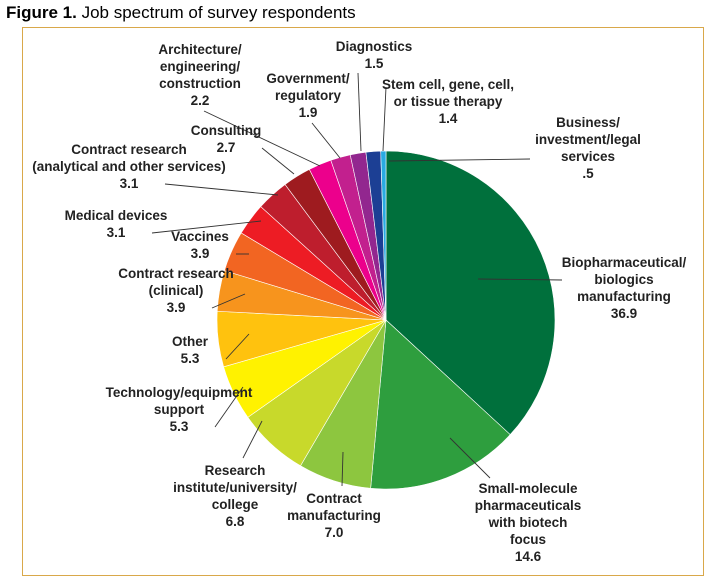  What do you see at coordinates (200, 66) in the screenshot?
I see `slice-label-line: engineering/` at bounding box center [200, 66].